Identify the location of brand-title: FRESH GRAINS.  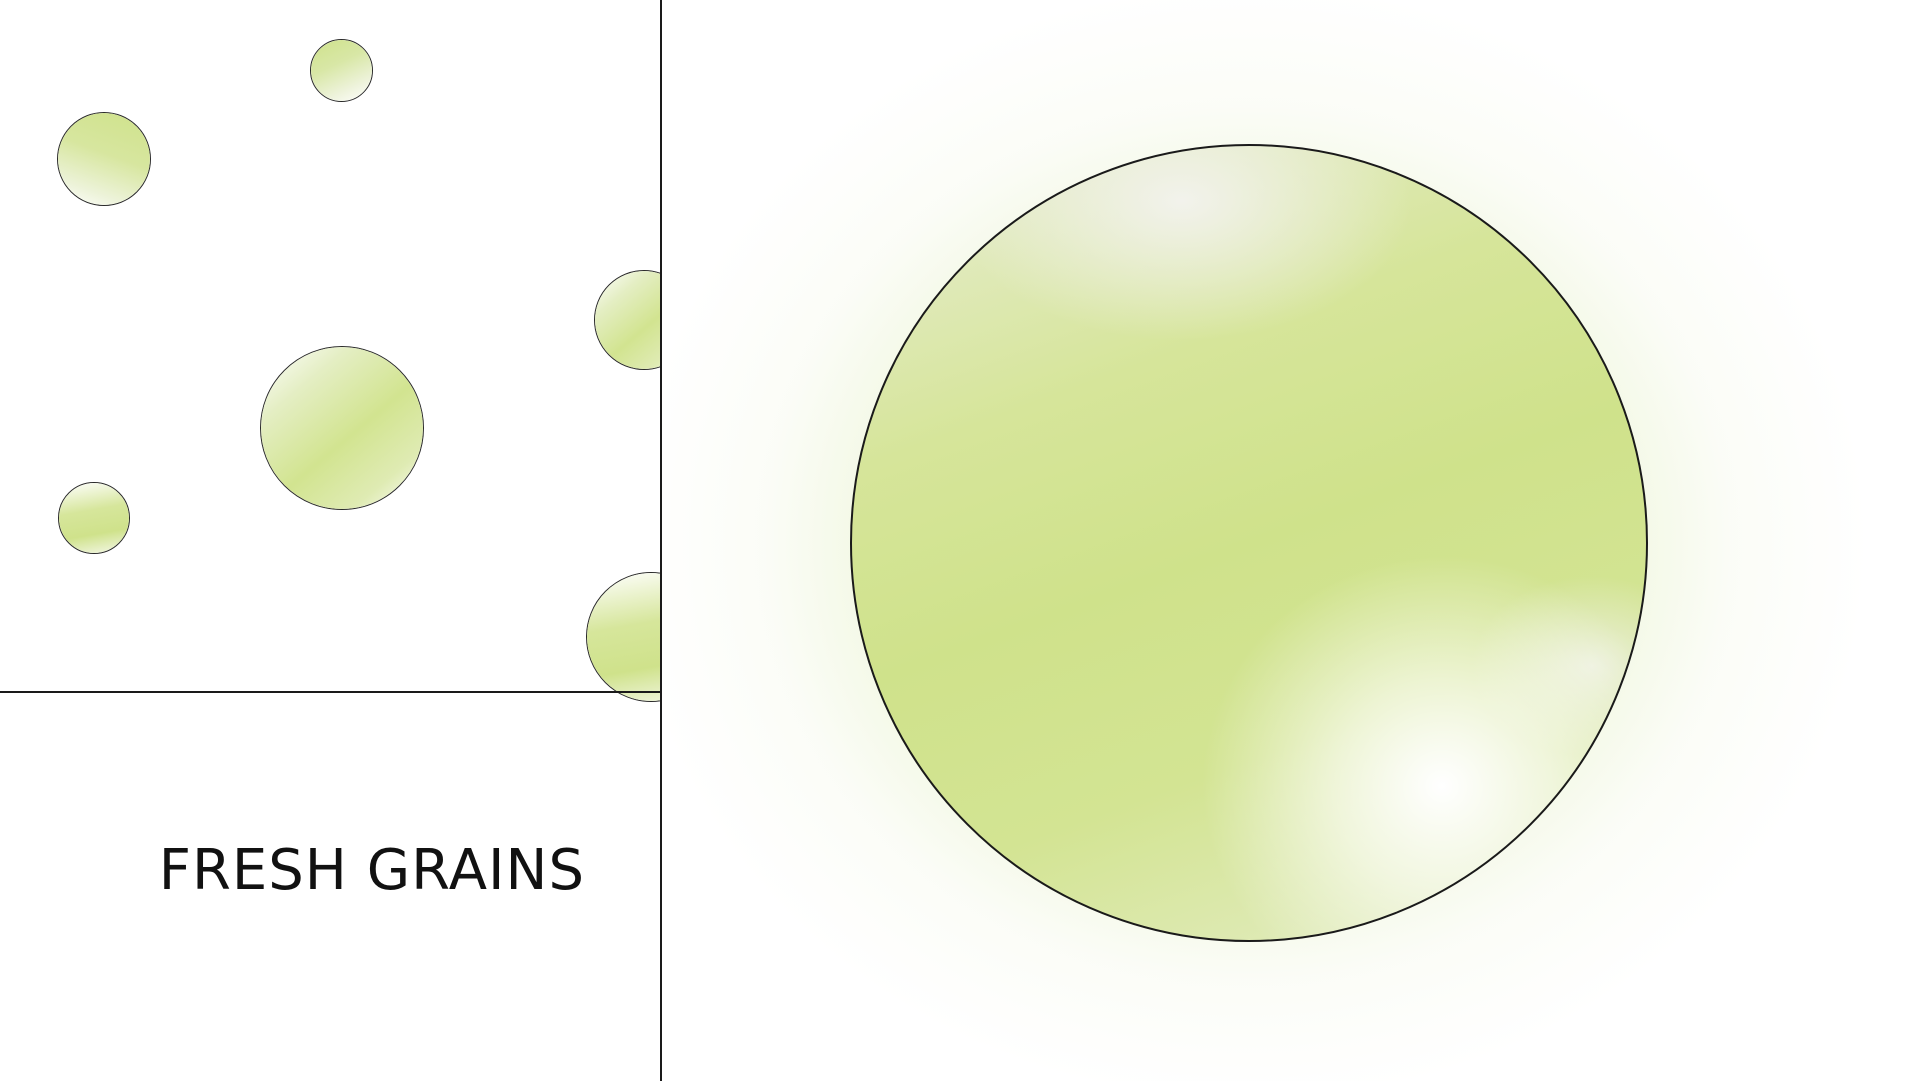
(371, 870).